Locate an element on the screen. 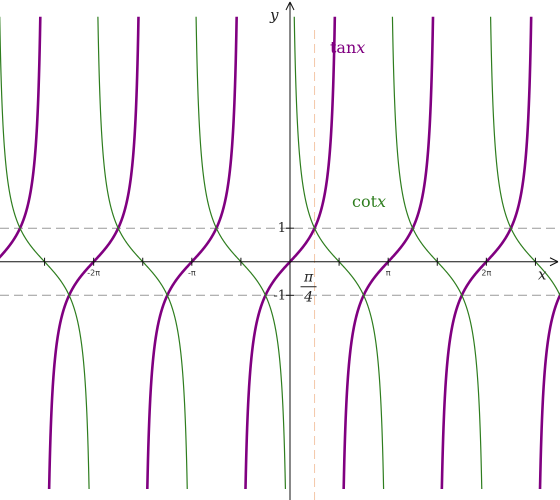 This screenshot has height=500, width=560. tan-label: tanx is located at coordinates (347, 47).